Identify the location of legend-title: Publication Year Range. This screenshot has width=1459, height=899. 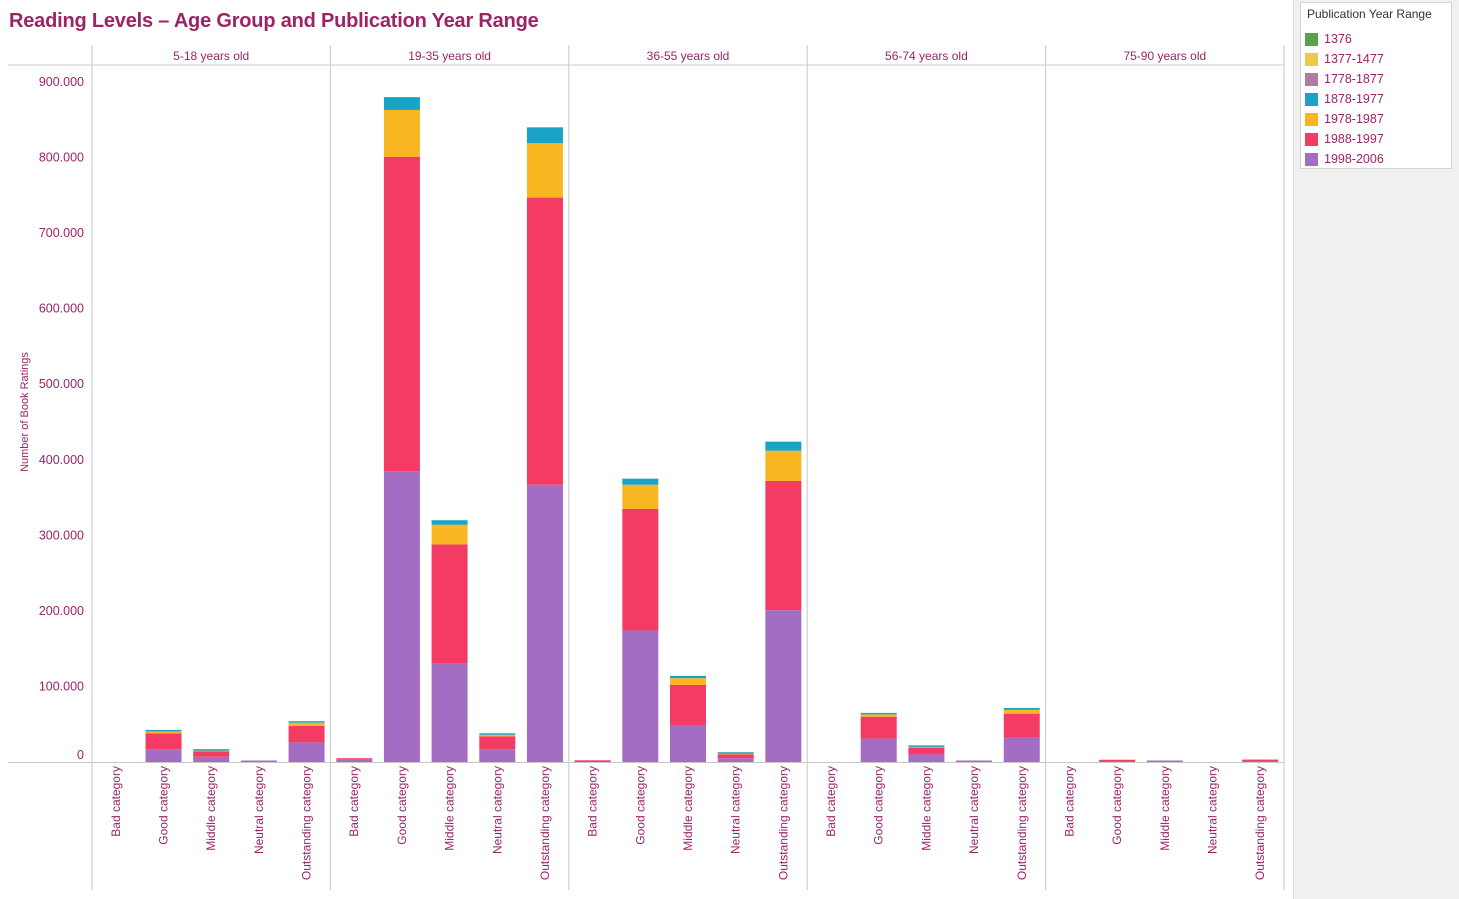
(1369, 14).